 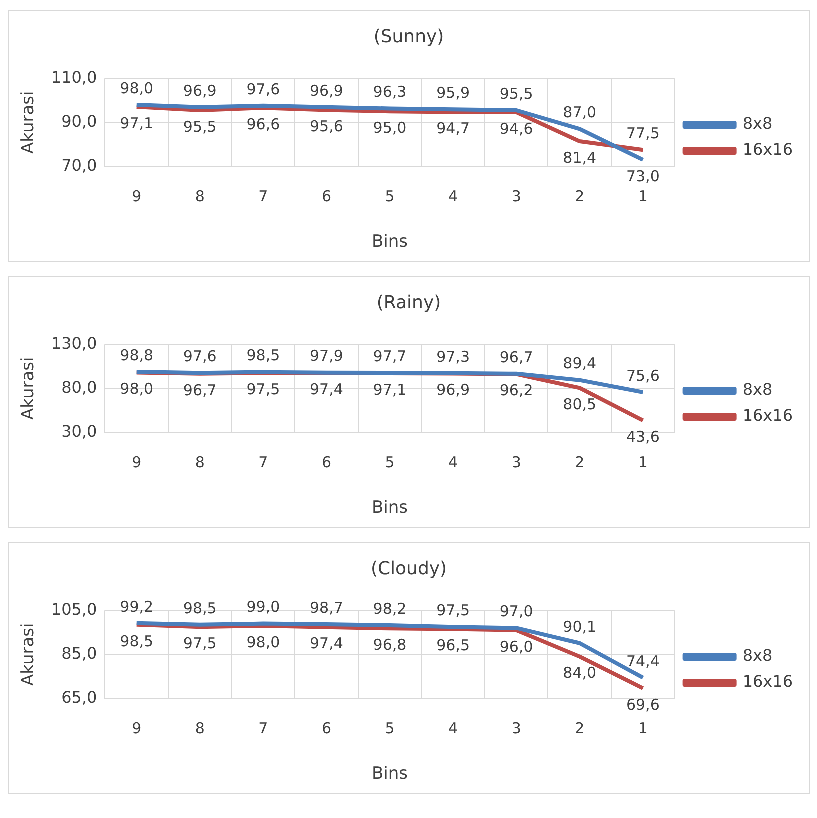 I want to click on y-tick-label: 65,0, so click(x=80, y=697).